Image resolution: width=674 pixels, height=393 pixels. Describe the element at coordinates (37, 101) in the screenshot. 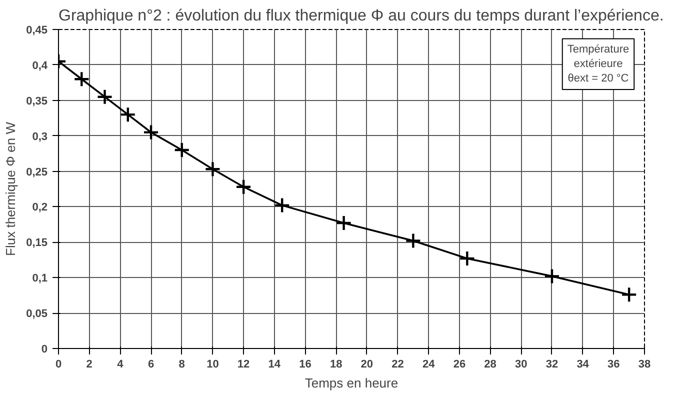

I see `y-tick-label: 0,35` at that location.